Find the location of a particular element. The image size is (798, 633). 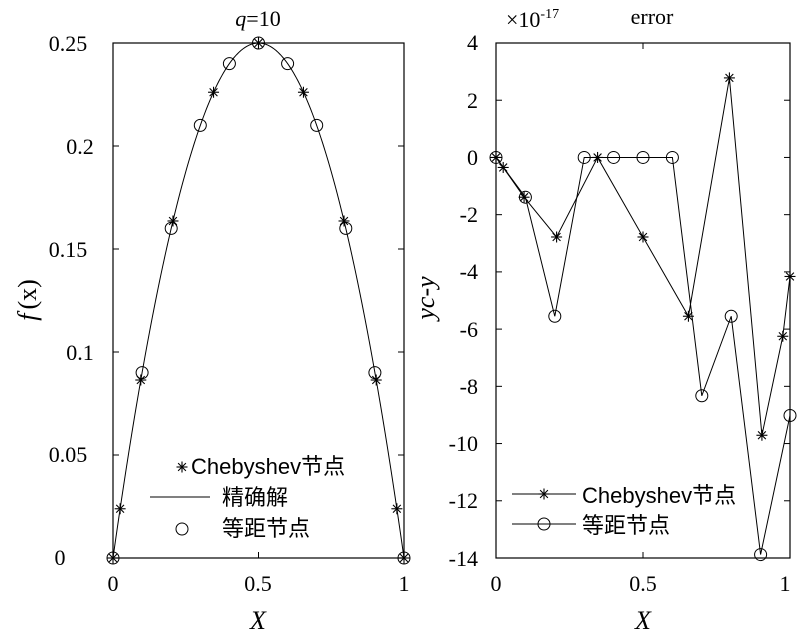

left-legend-marker-equidistant is located at coordinates (182, 529).